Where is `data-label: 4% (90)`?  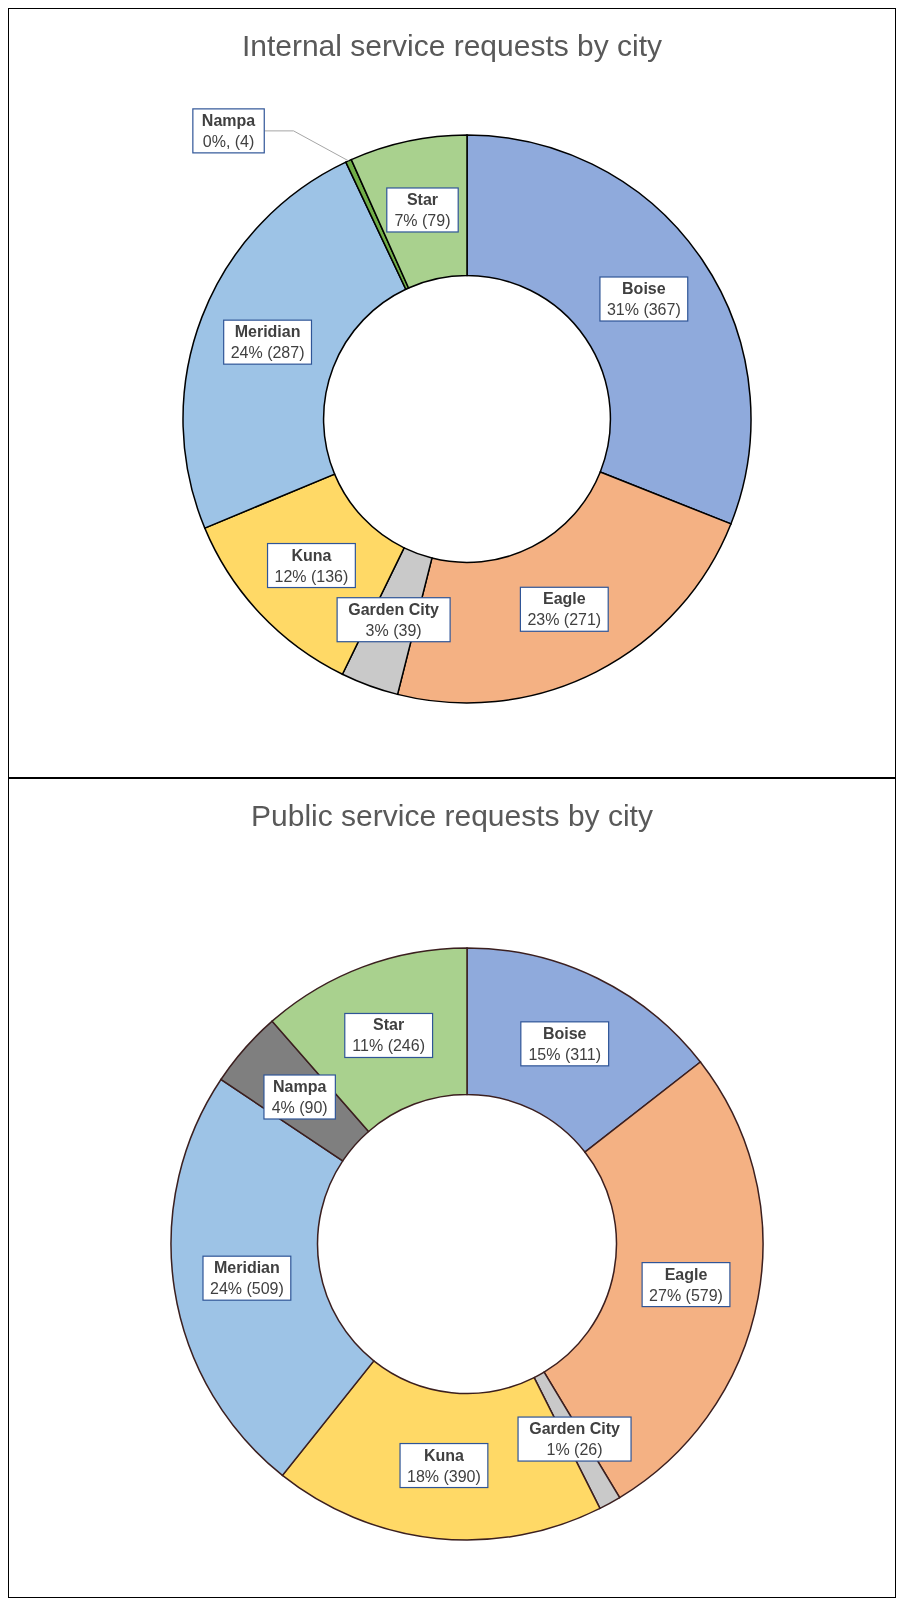
data-label: 4% (90) is located at coordinates (299, 1107).